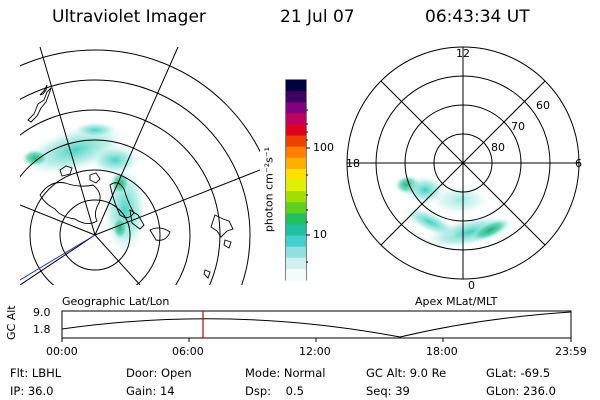 This screenshot has height=400, width=600. Describe the element at coordinates (274, 391) in the screenshot. I see `dsp-info: Dsp: 0.5` at that location.